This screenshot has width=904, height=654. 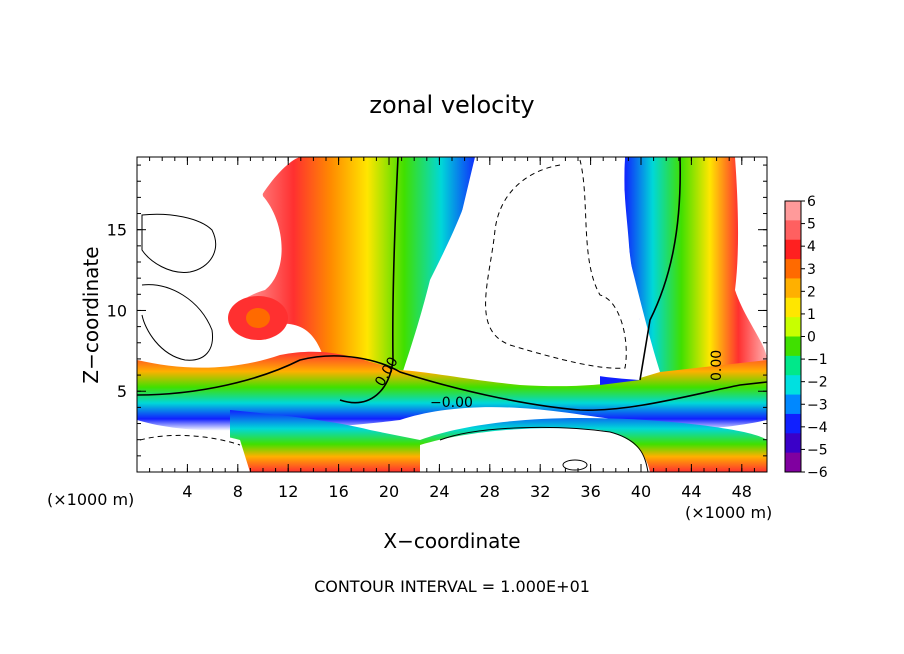 What do you see at coordinates (90, 499) in the screenshot?
I see `x-unit-left: (×1000 m)` at bounding box center [90, 499].